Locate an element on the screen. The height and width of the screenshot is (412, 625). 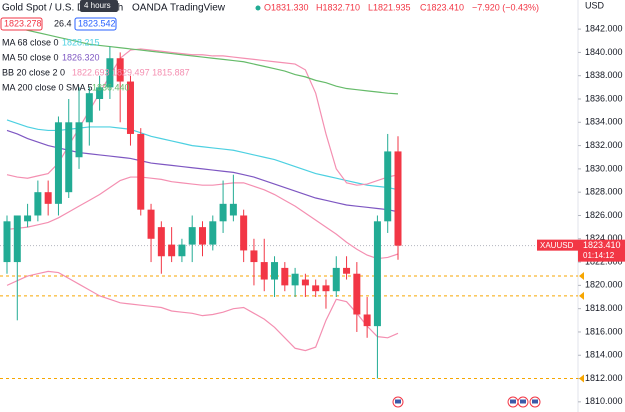
chart-title: Gold Spot / U.S. Dollar · 4h is located at coordinates (62, 8).